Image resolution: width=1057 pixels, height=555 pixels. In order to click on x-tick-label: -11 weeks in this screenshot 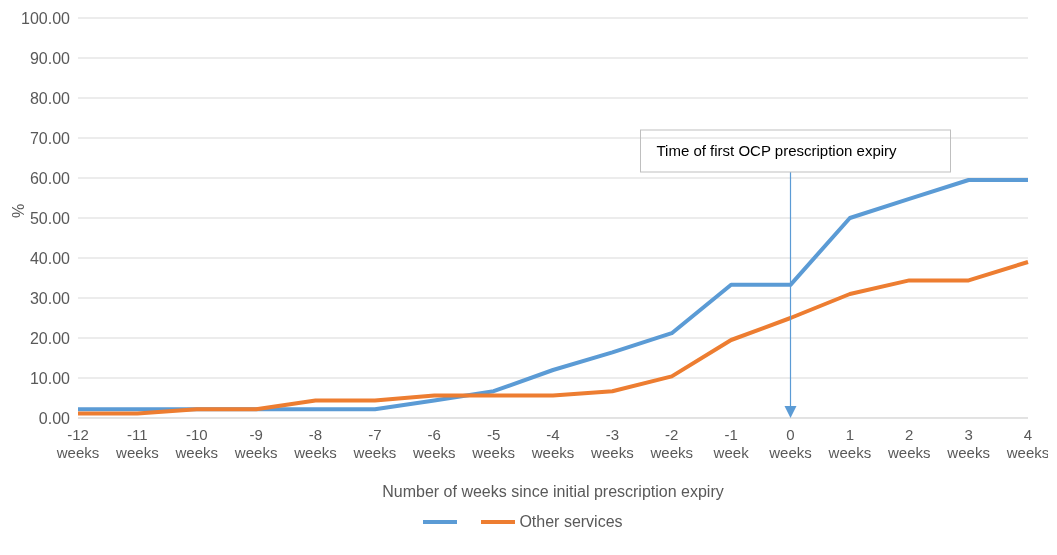, I will do `click(137, 443)`.